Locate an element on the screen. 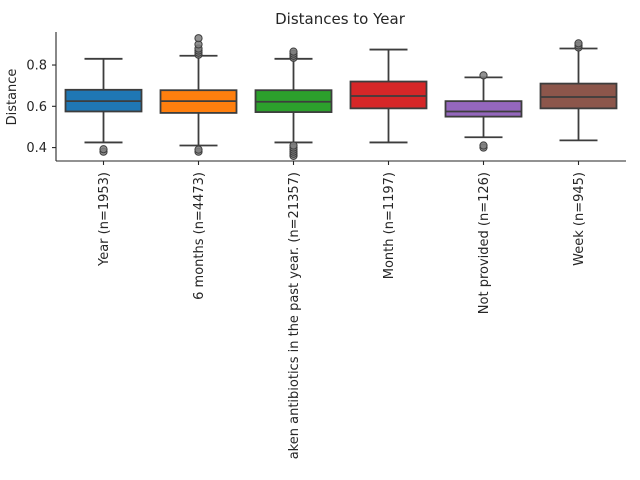 Image resolution: width=640 pixels, height=480 pixels. x-tick-label: Week (n=945) is located at coordinates (579, 219).